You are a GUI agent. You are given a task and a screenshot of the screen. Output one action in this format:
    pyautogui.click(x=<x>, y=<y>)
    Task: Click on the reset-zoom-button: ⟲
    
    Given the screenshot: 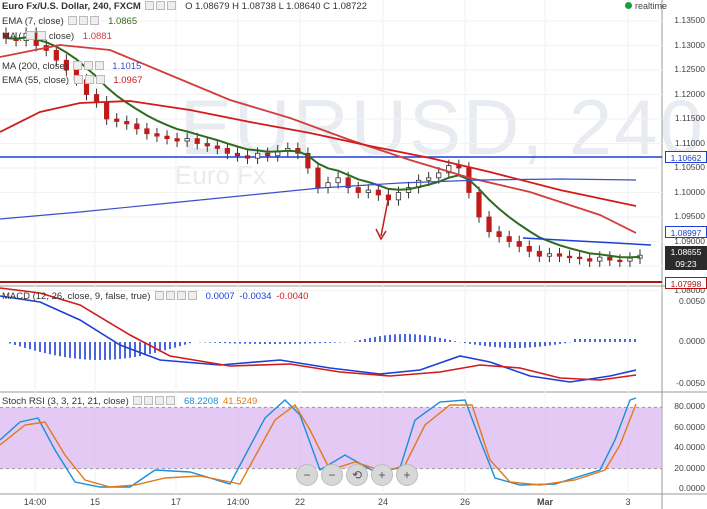 What is the action you would take?
    pyautogui.click(x=357, y=475)
    